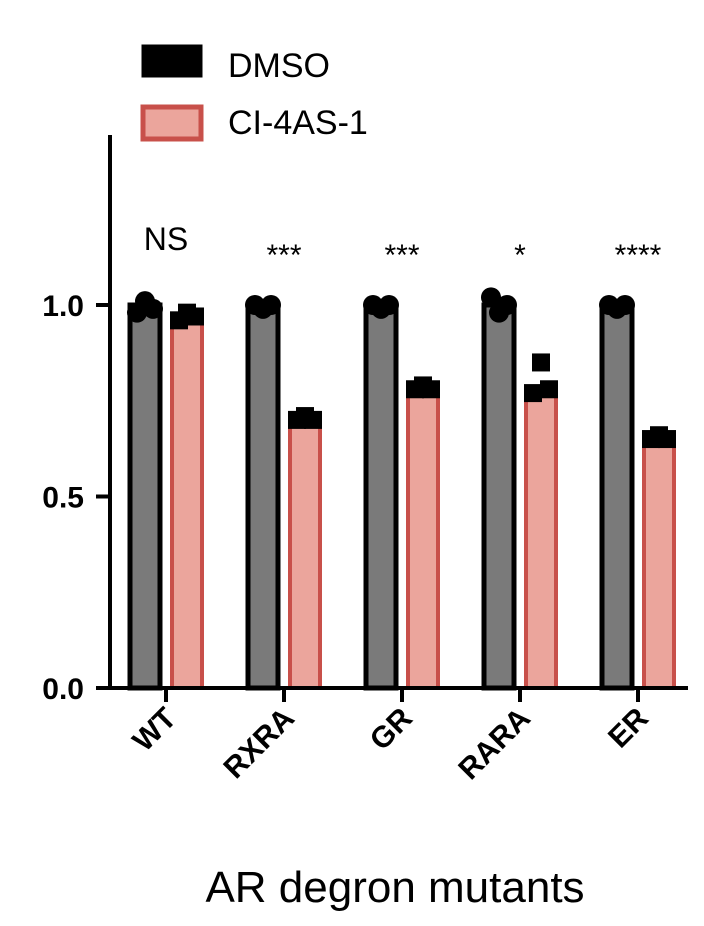 This screenshot has width=704, height=926. What do you see at coordinates (263, 496) in the screenshot?
I see `bar-dmso-rxra` at bounding box center [263, 496].